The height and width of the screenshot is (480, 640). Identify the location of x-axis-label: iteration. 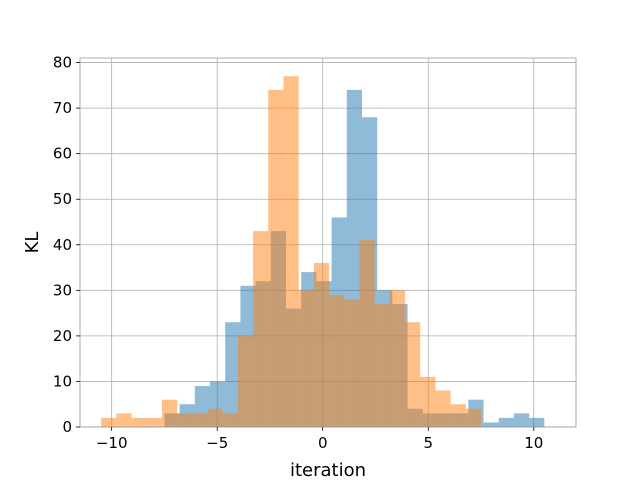
(328, 470).